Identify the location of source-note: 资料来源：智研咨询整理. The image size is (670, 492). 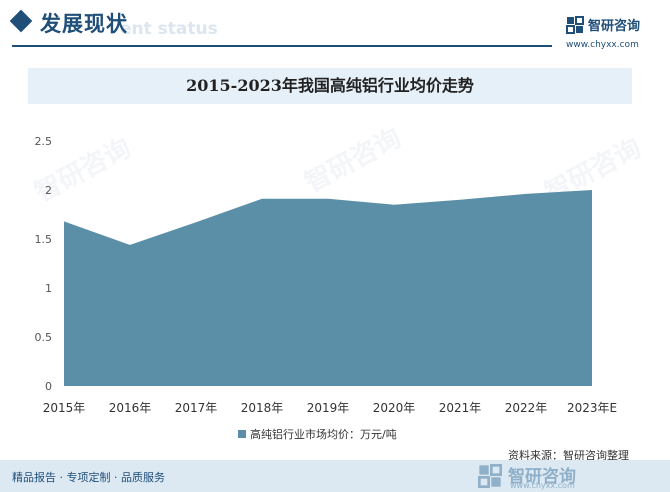
(568, 455).